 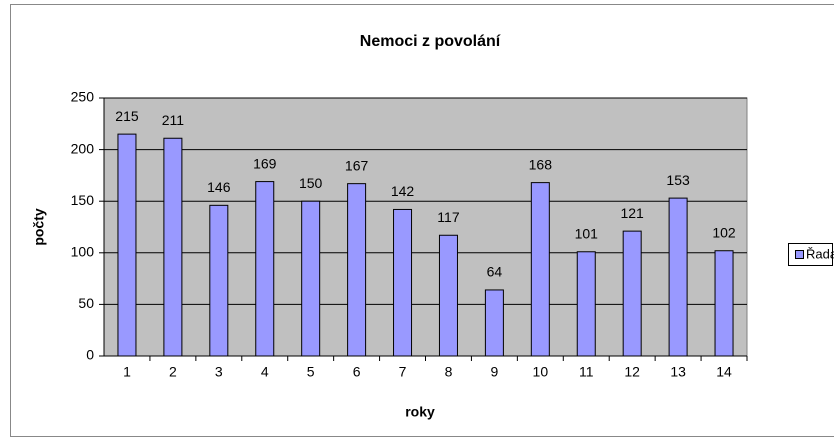 I want to click on chart-title: Nemoci z povolání, so click(x=430, y=41).